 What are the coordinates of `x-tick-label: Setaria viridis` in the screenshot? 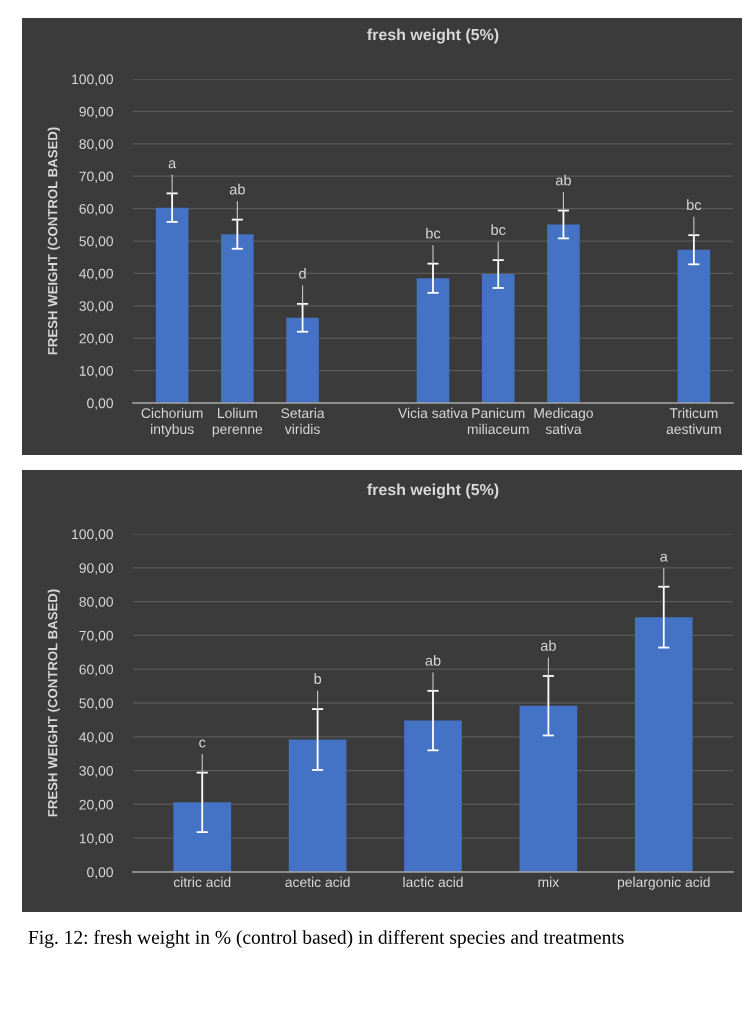 It's located at (303, 421).